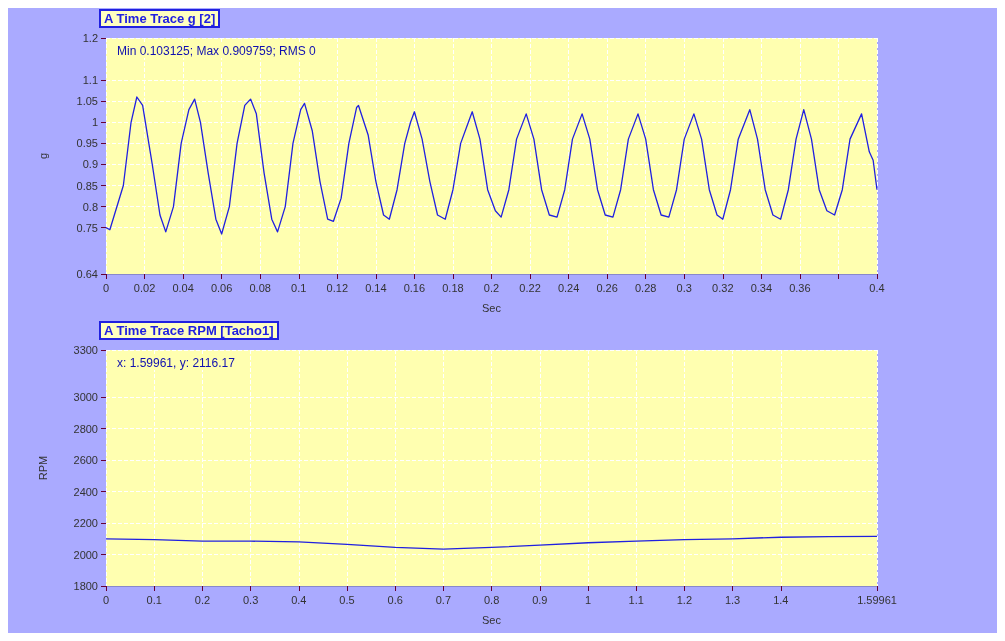 Image resolution: width=1005 pixels, height=641 pixels. What do you see at coordinates (645, 287) in the screenshot?
I see `x-tick-label: 0.28` at bounding box center [645, 287].